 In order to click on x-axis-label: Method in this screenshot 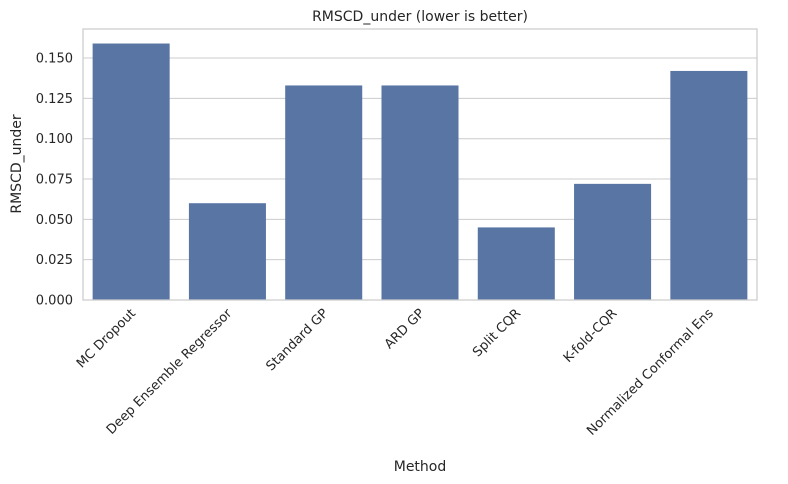, I will do `click(420, 467)`.